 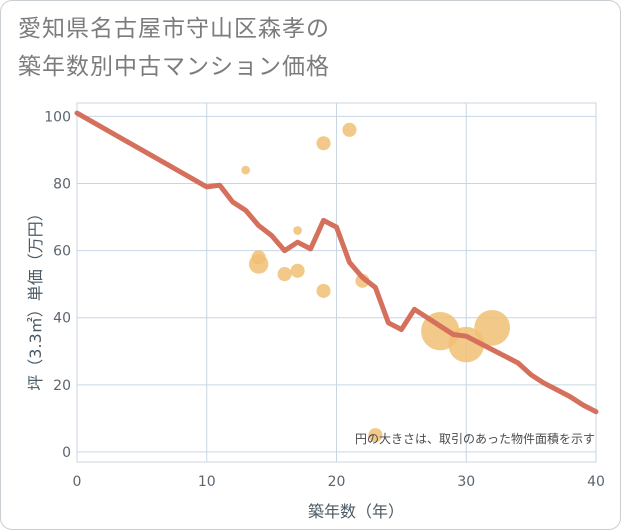 I want to click on chart-title: 愛知県名古屋市守山区森孝の 築年数別中古マンション価格, so click(x=308, y=48).